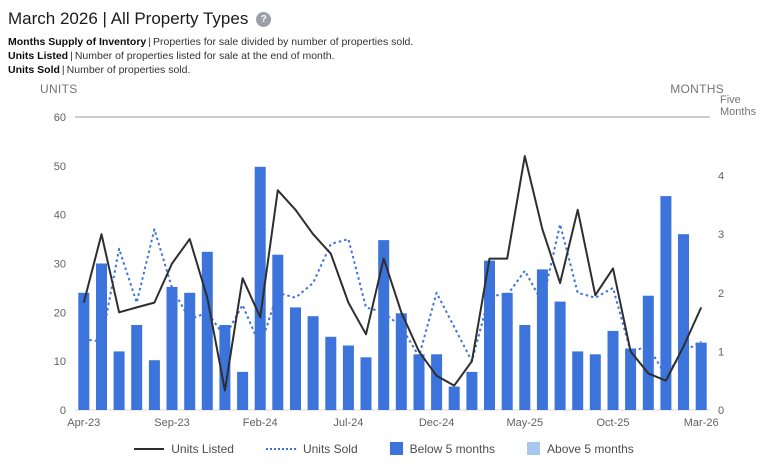 This screenshot has height=474, width=768. Describe the element at coordinates (60, 166) in the screenshot. I see `svg-text: 50` at that location.